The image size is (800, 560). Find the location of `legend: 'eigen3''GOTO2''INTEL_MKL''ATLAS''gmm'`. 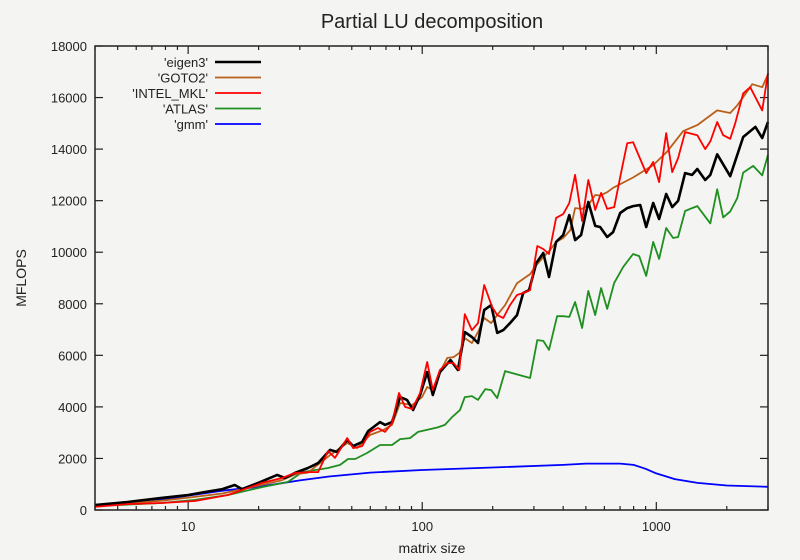

legend: 'eigen3''GOTO2''INTEL_MKL''ATLAS''gmm' is located at coordinates (196, 93).